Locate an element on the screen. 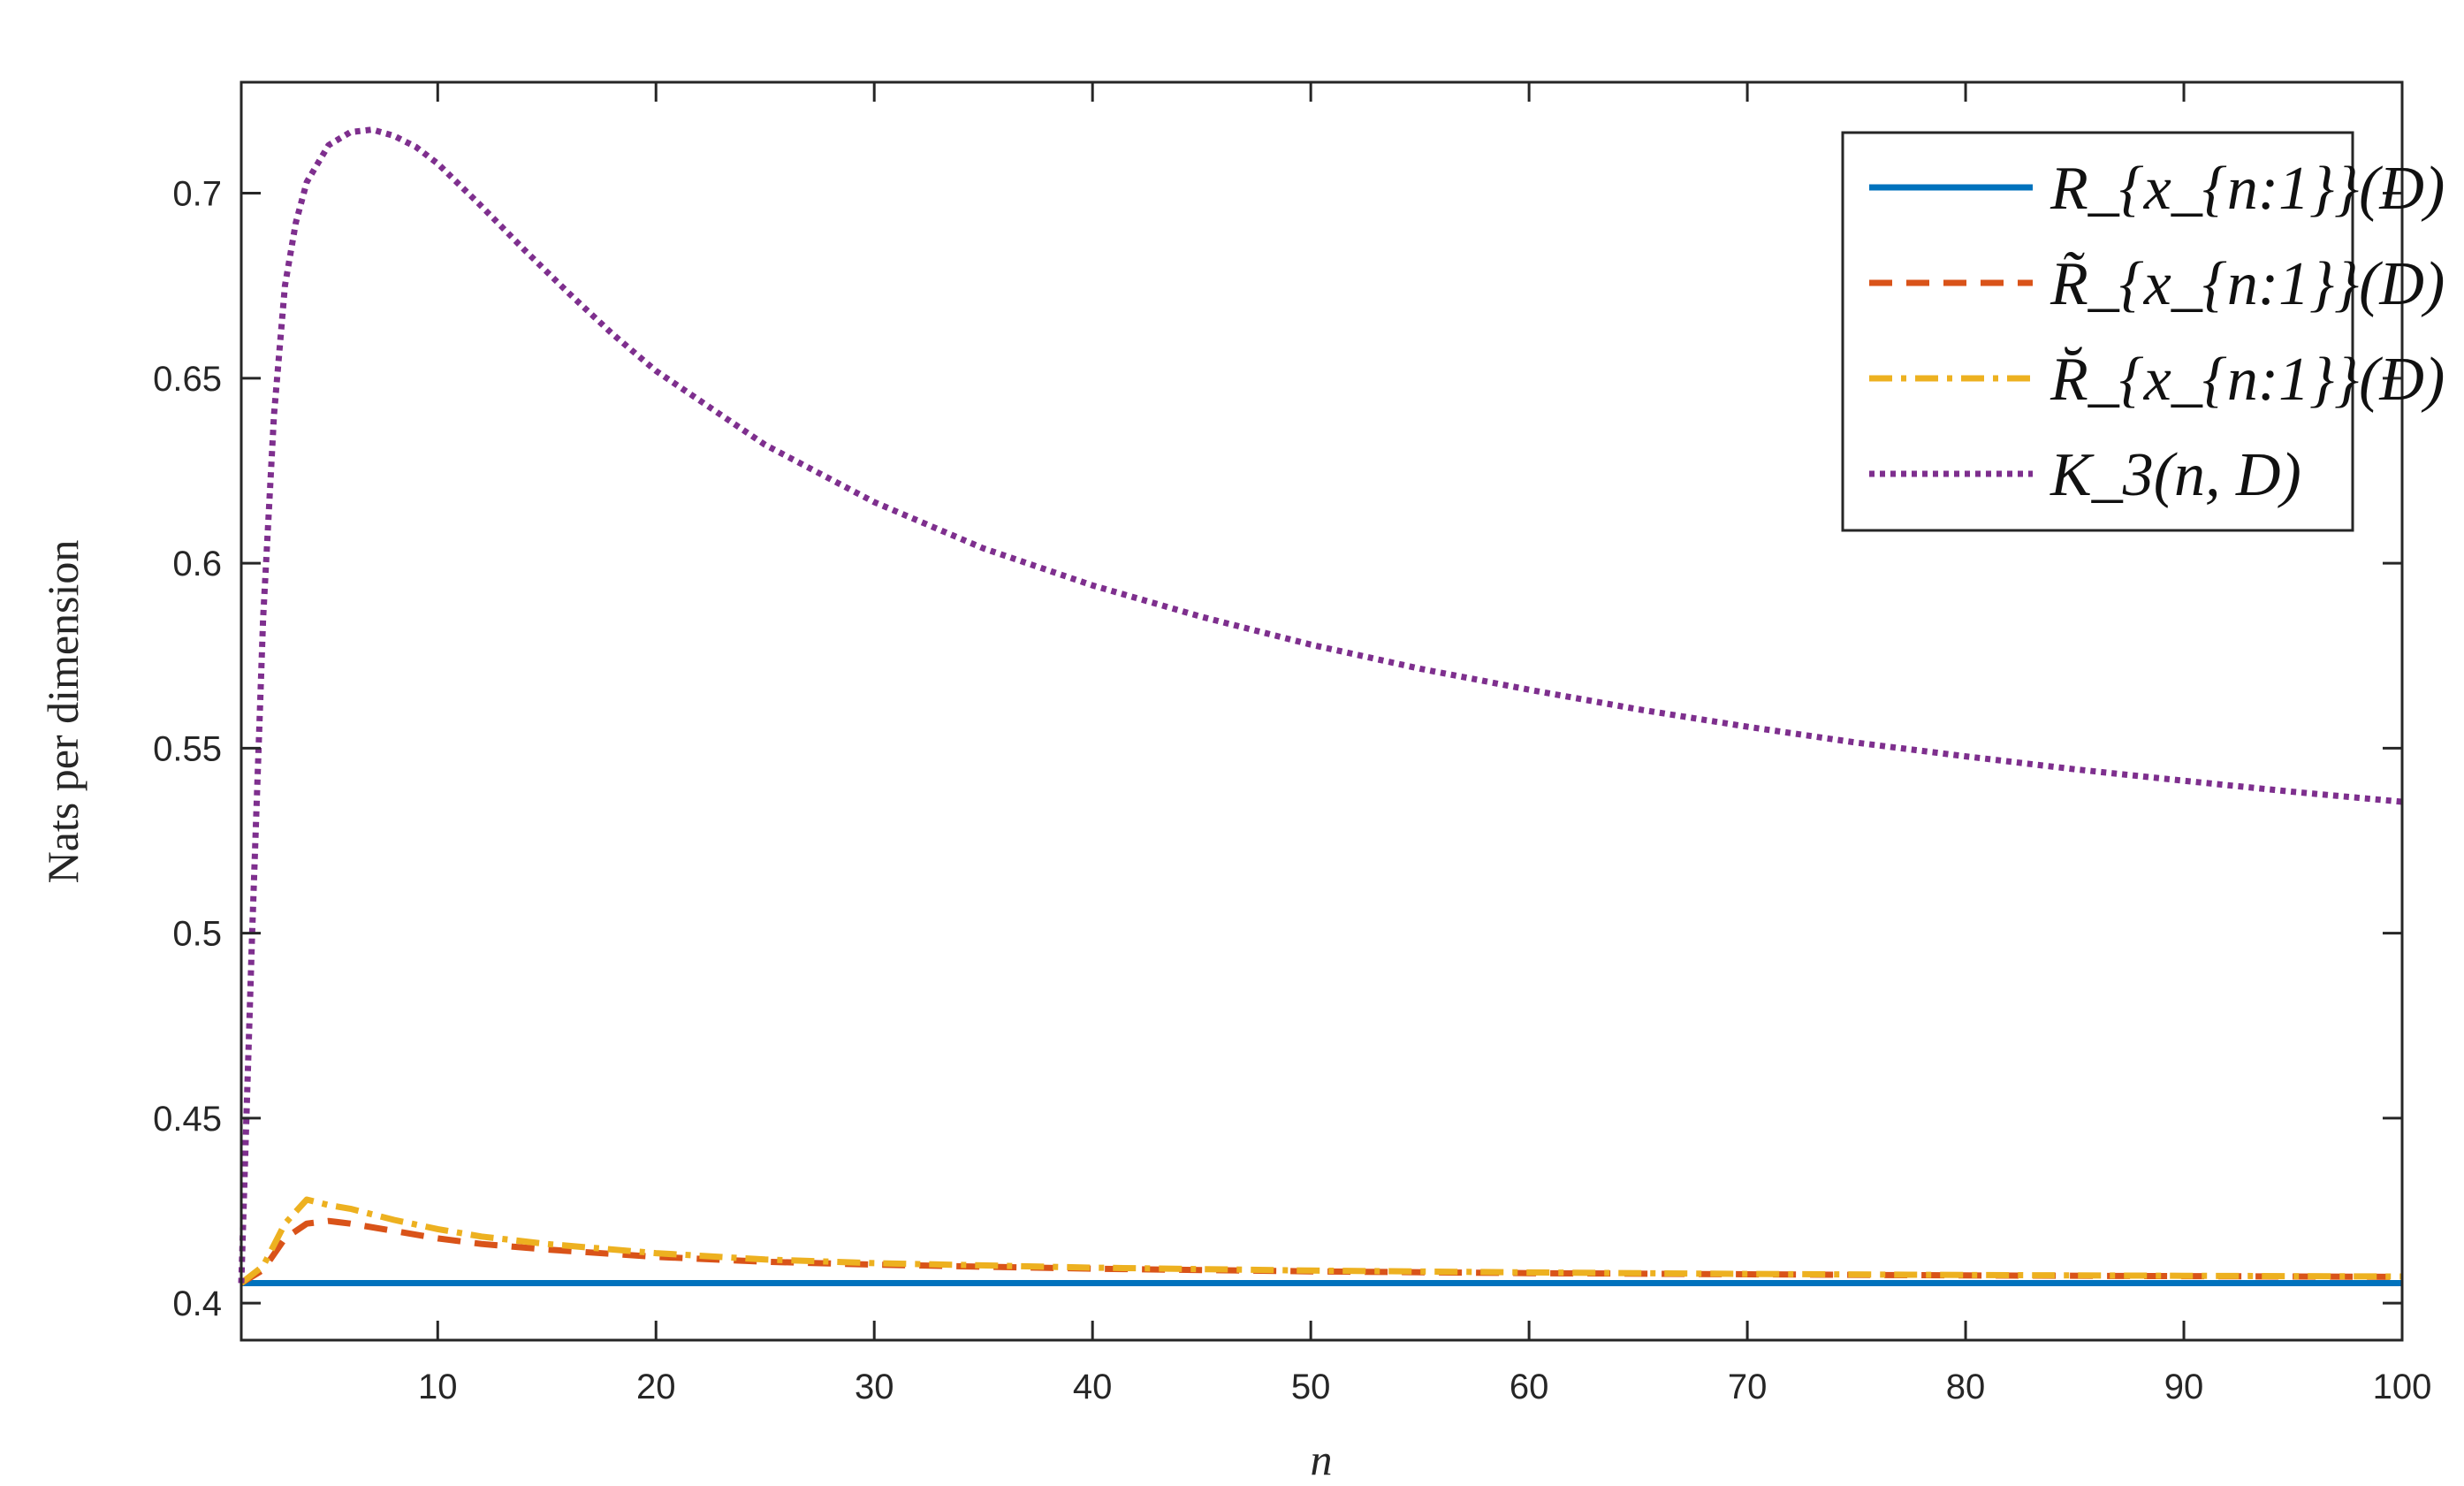 The height and width of the screenshot is (1486, 2464). x-tick-label: 20 is located at coordinates (656, 1387).